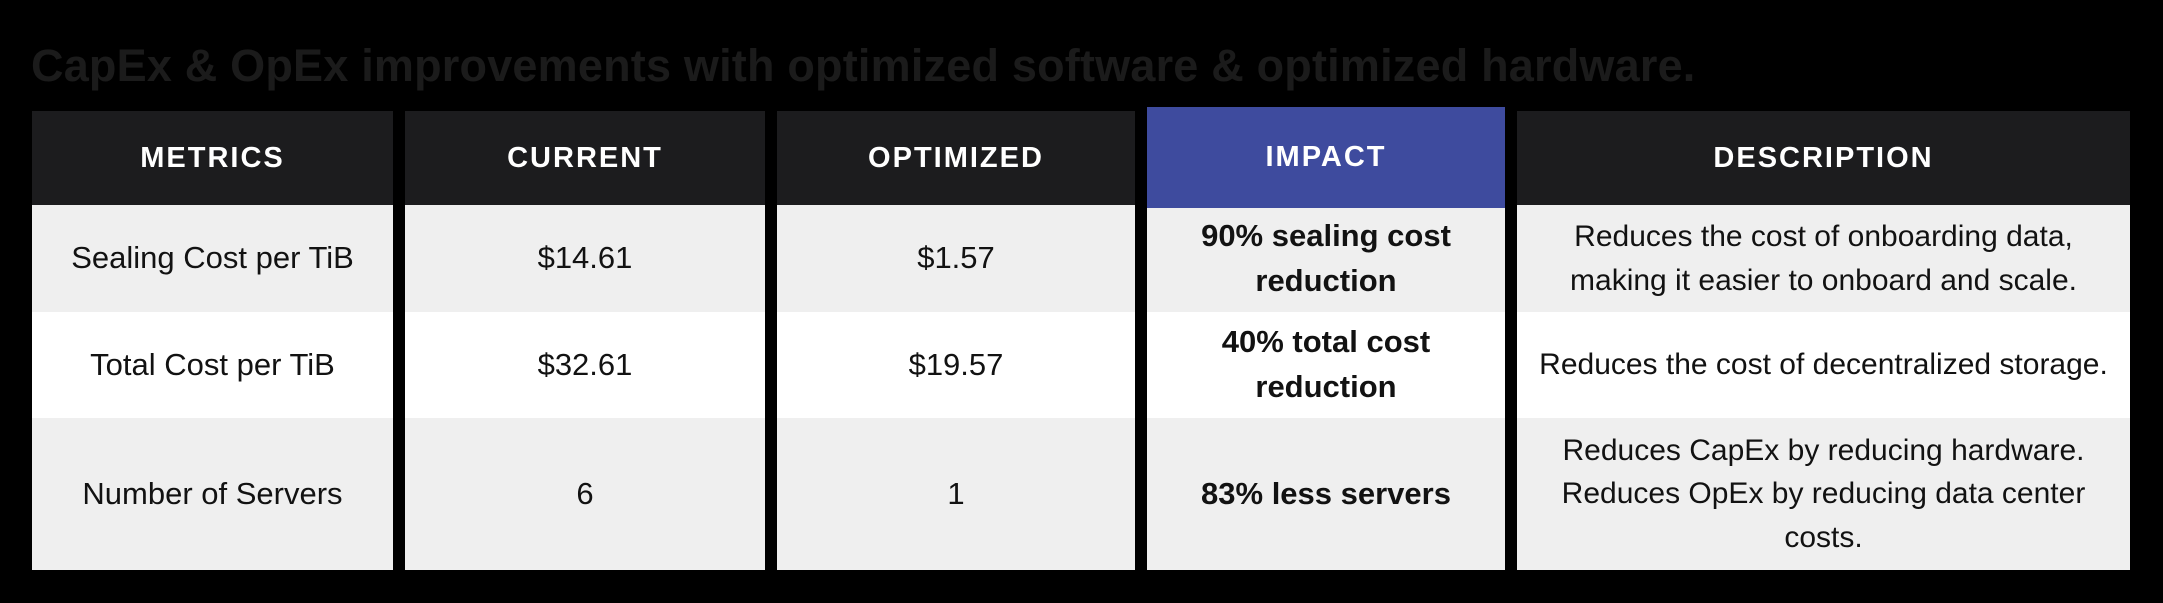  I want to click on metric-name: Number of Servers, so click(212, 493).